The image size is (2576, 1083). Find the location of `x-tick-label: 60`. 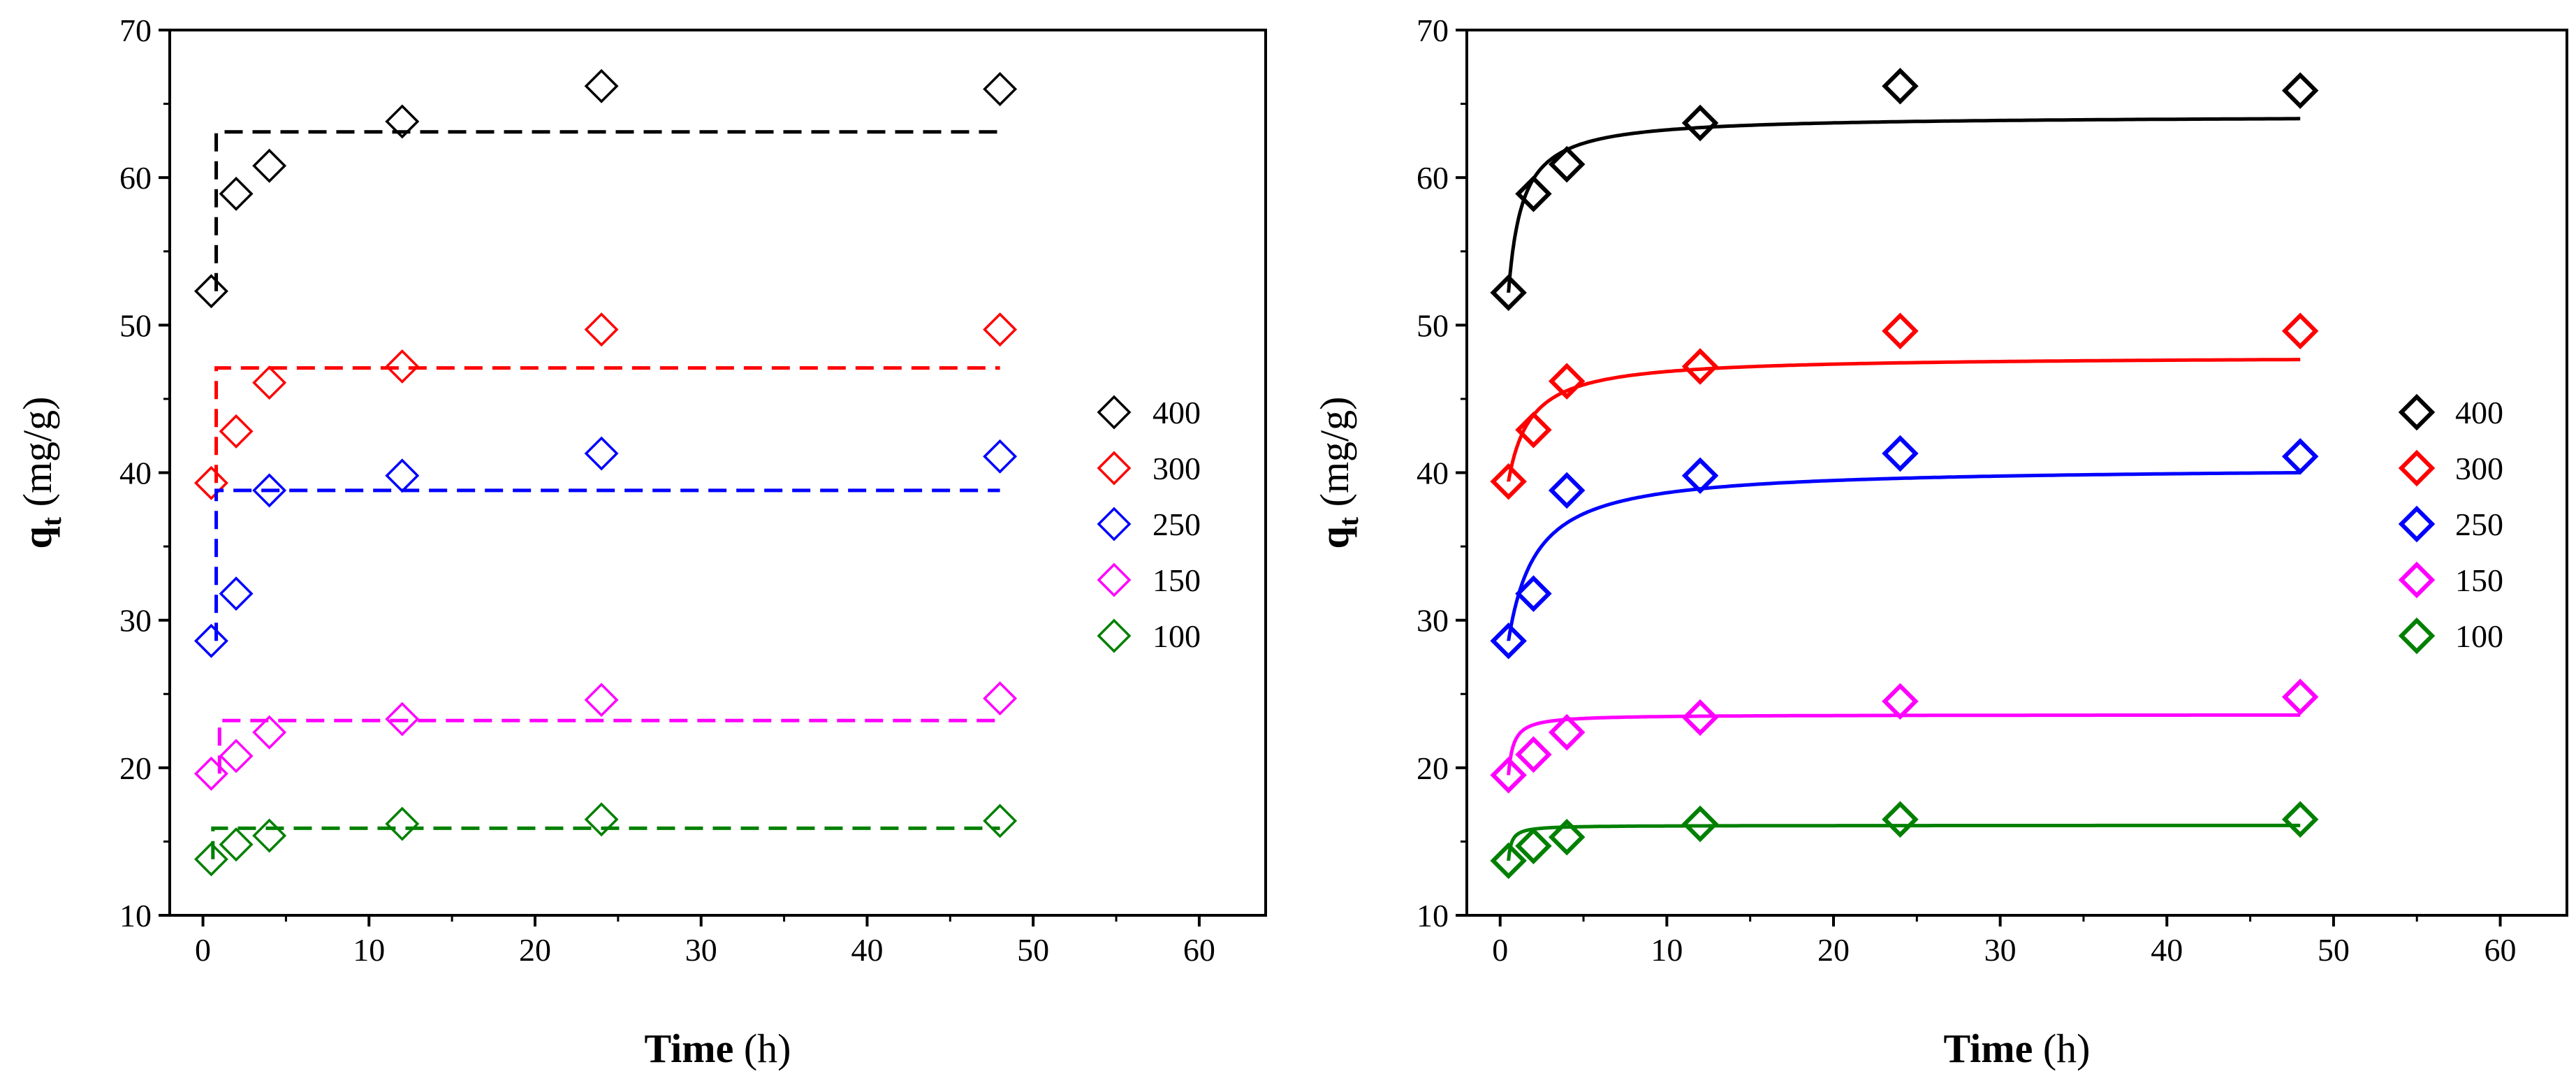

x-tick-label: 60 is located at coordinates (1199, 950).